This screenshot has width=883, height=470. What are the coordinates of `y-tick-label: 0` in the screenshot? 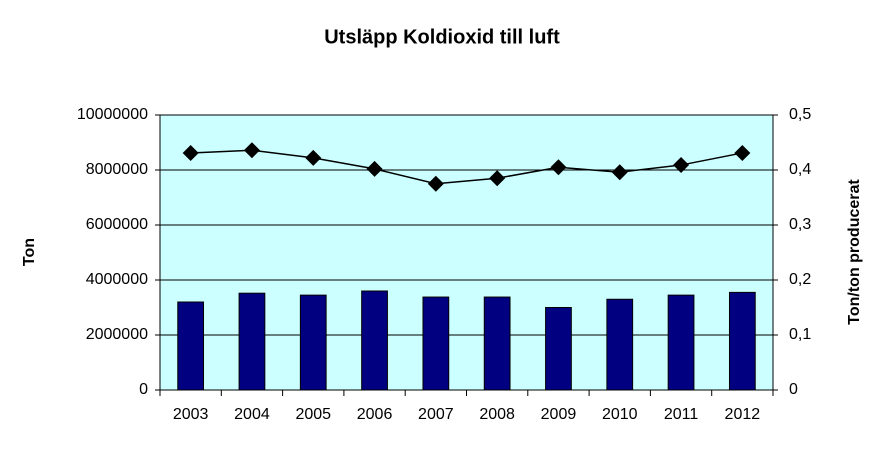 It's located at (143, 389).